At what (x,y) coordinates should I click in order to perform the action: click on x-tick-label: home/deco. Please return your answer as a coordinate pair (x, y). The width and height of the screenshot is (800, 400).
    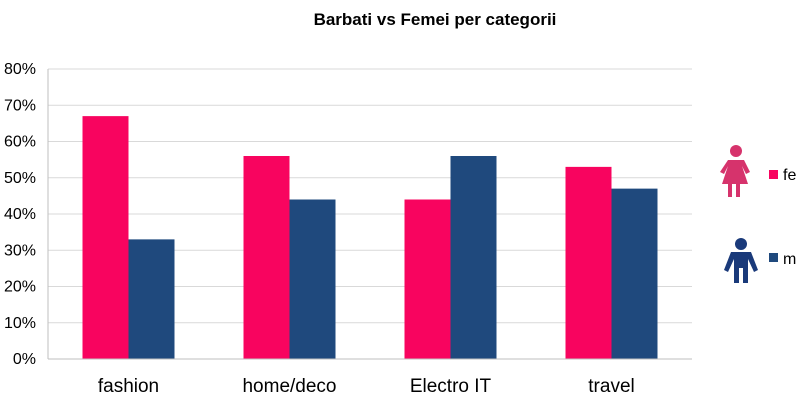
    Looking at the image, I should click on (289, 386).